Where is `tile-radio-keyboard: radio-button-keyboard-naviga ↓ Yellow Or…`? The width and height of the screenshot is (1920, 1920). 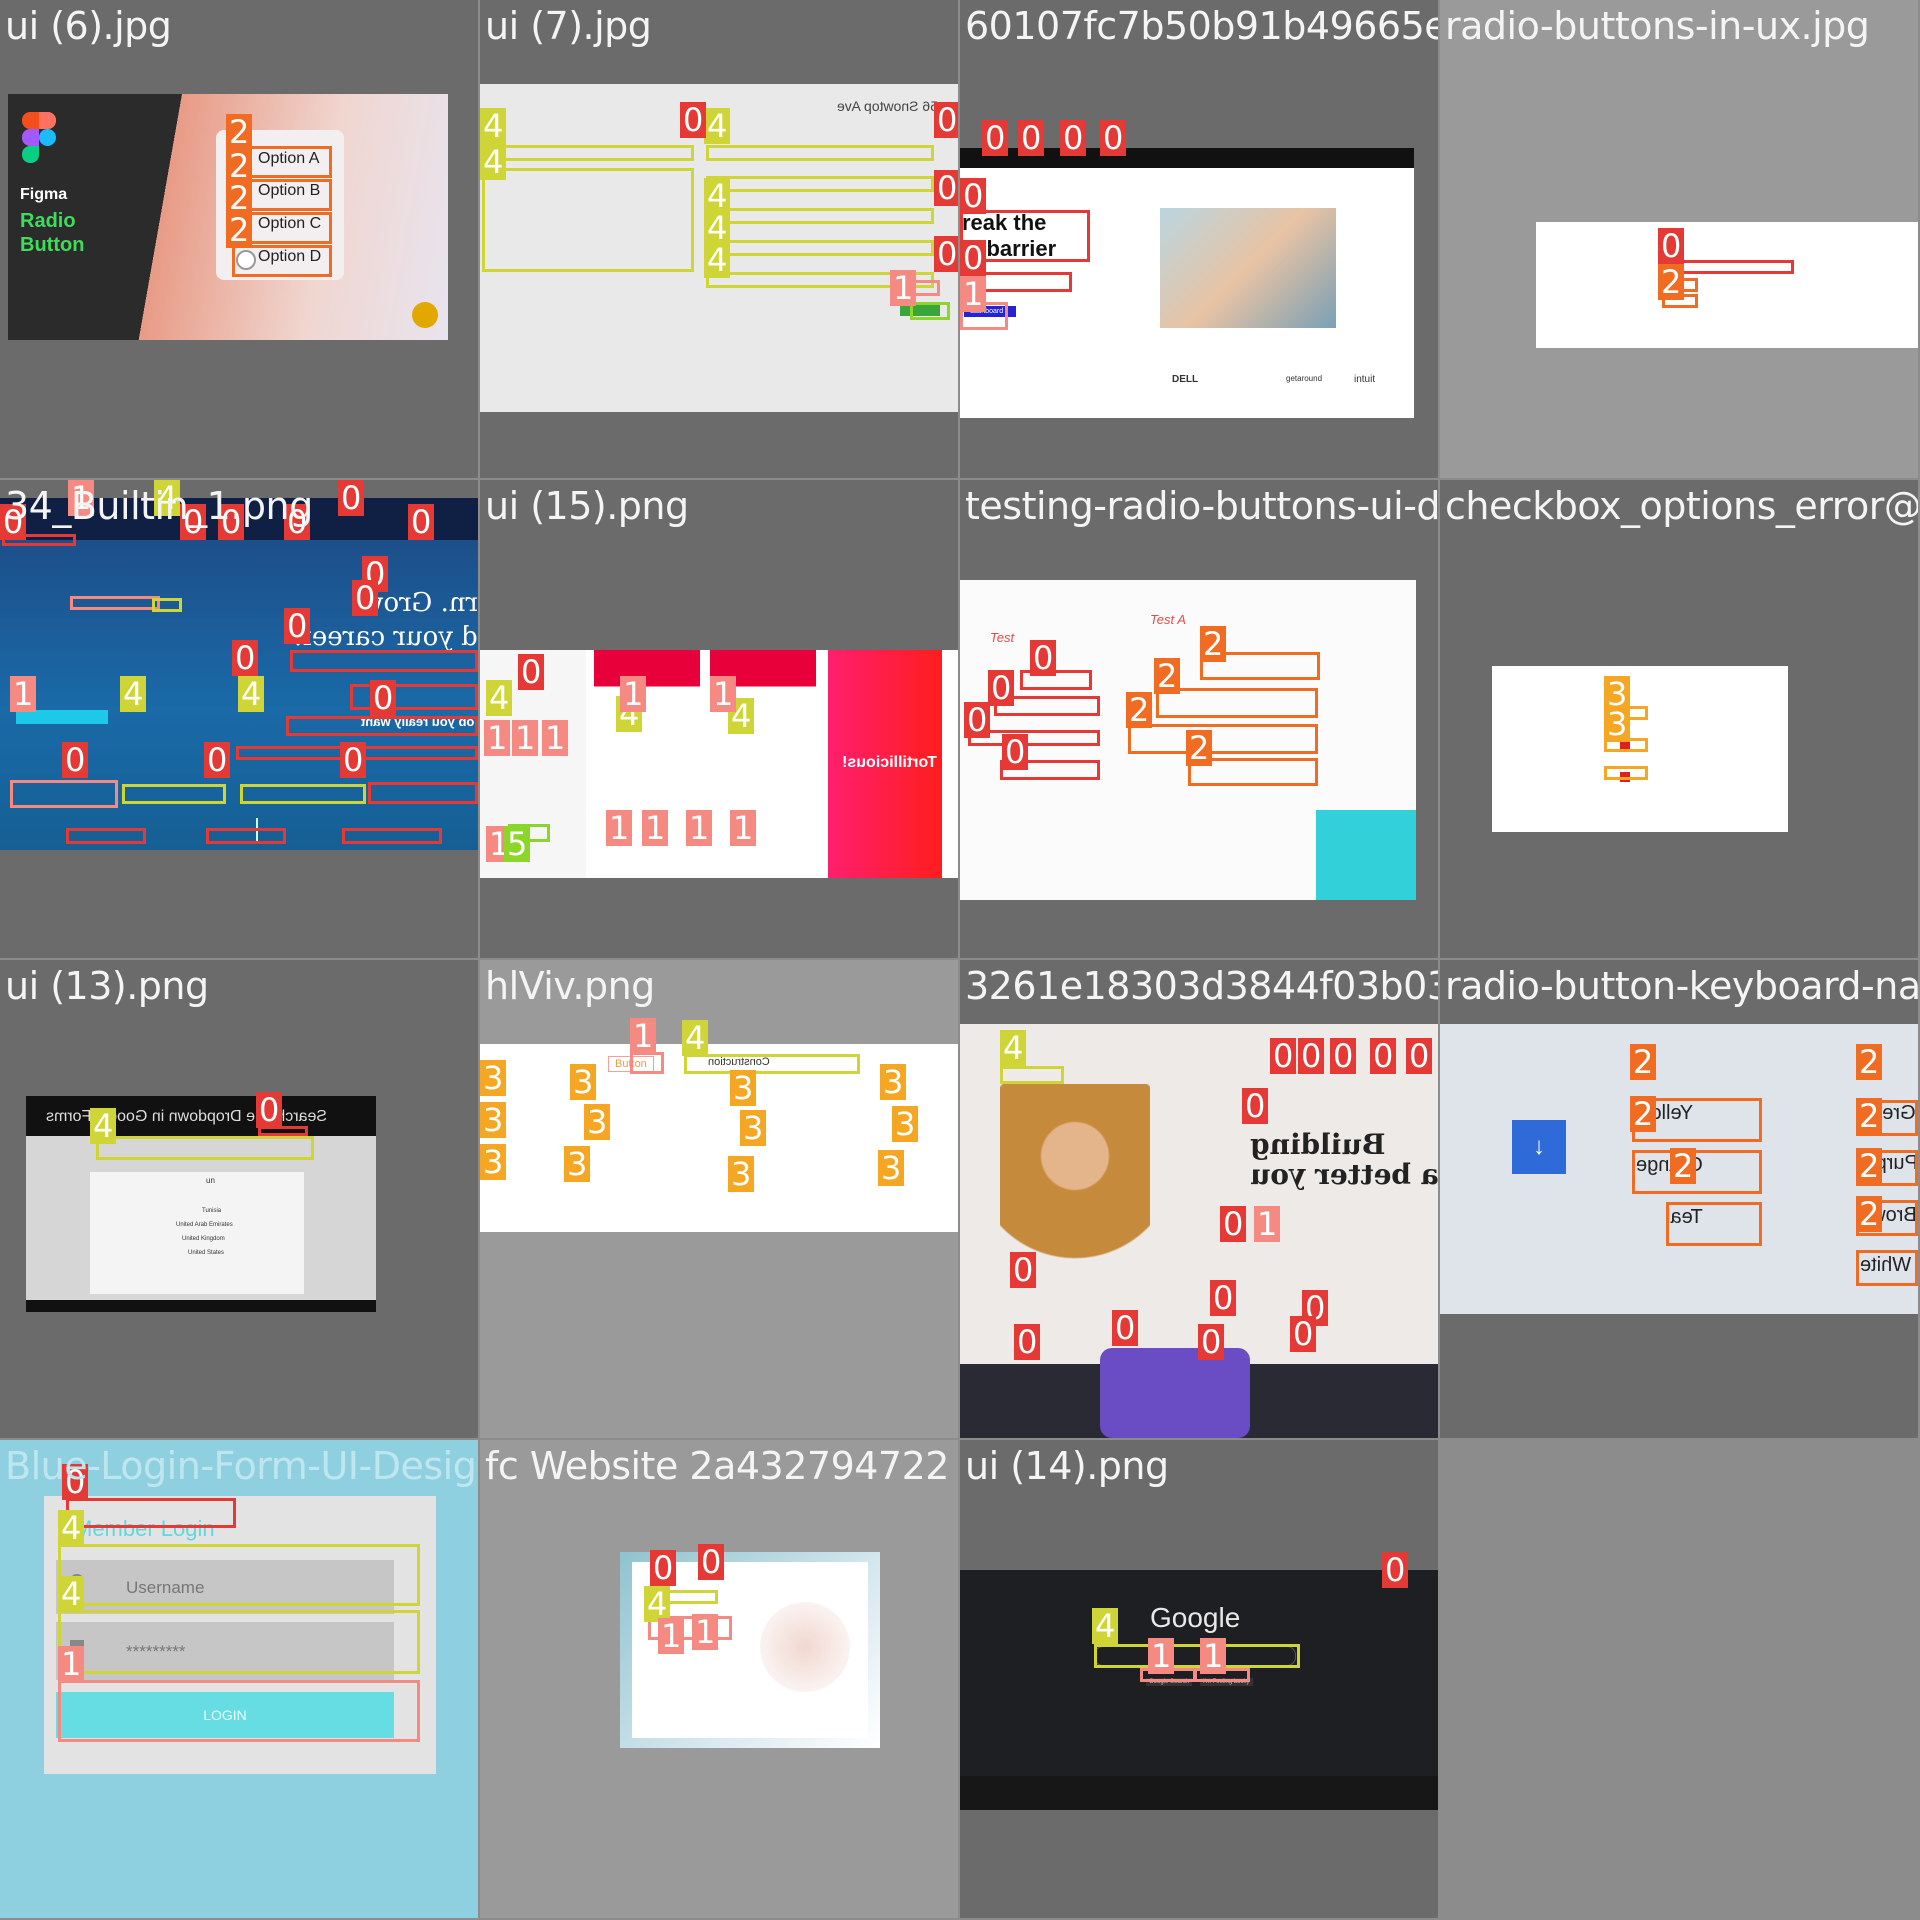
tile-radio-keyboard: radio-button-keyboard-naviga ↓ Yellow Or… is located at coordinates (1679, 1199).